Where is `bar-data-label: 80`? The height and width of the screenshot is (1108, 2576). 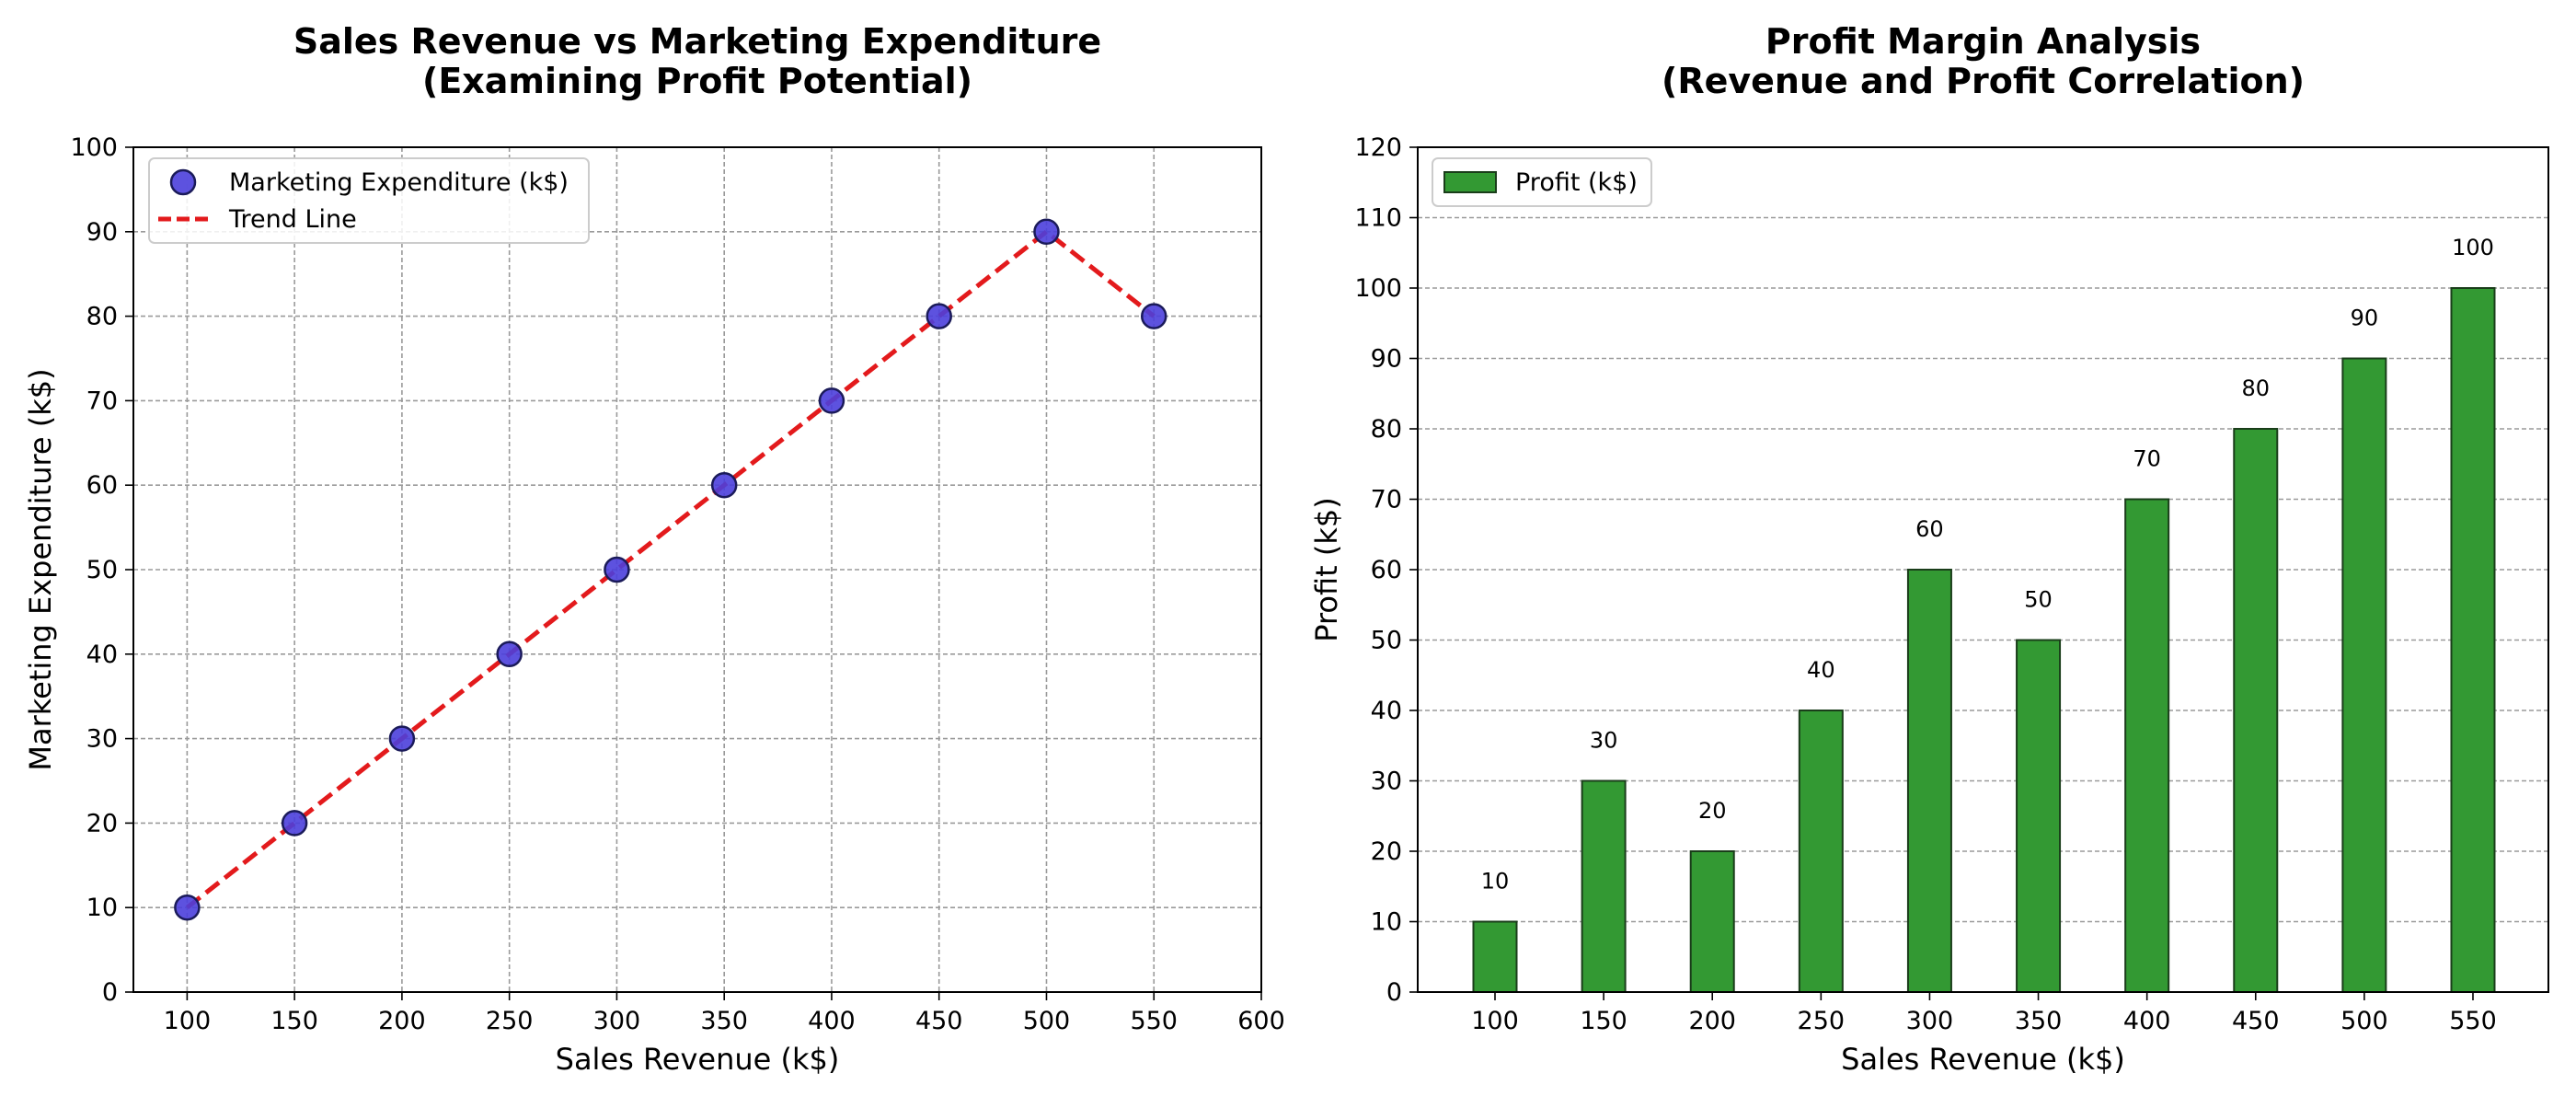
bar-data-label: 80 is located at coordinates (2256, 388).